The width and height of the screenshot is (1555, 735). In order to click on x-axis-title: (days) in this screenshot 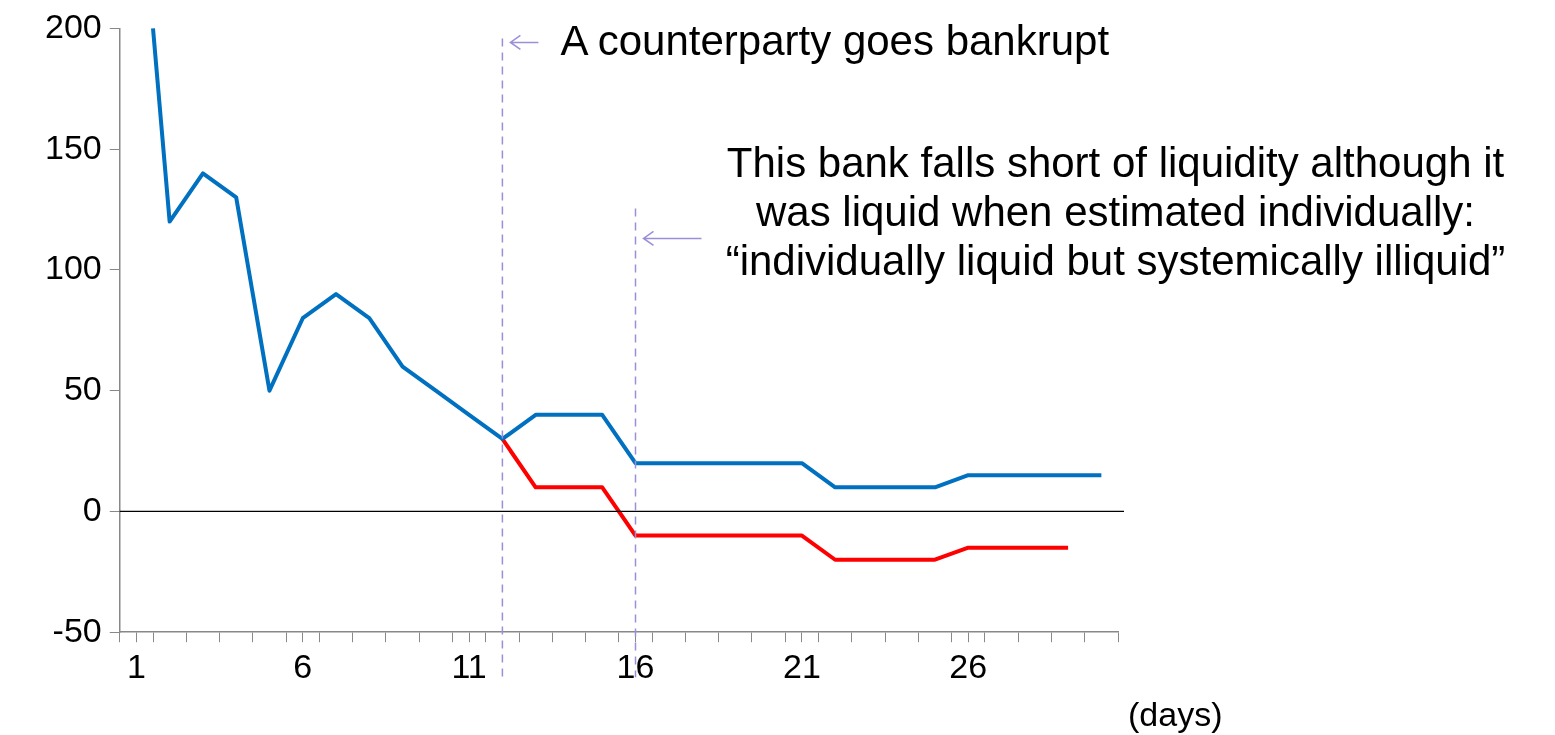, I will do `click(1175, 714)`.